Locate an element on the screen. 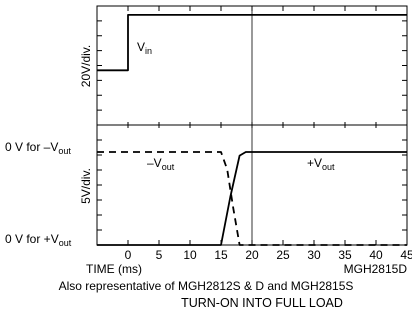 This screenshot has height=324, width=412. x-tick-label: 5 is located at coordinates (159, 255).